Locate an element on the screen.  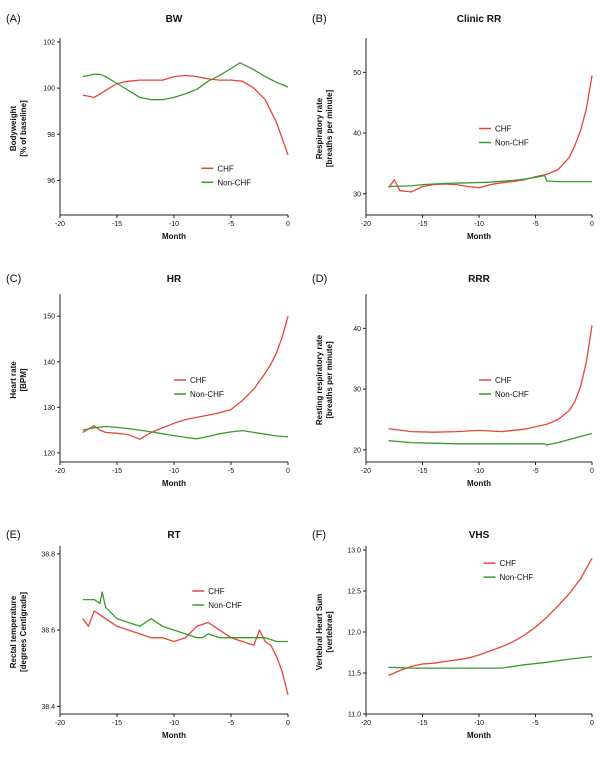
y-axis-label-line: Bodyweight is located at coordinates (13, 129).